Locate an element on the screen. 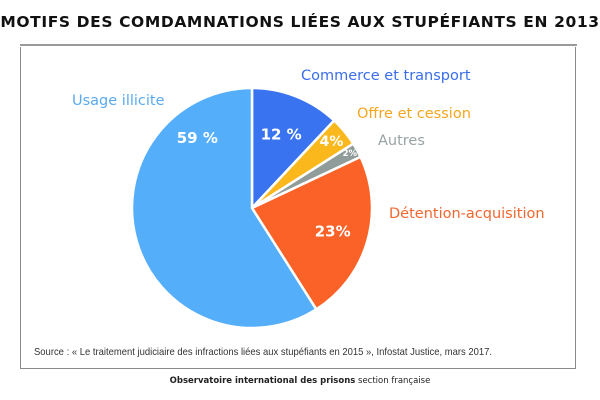  legend-label-autres: Autres is located at coordinates (401, 141).